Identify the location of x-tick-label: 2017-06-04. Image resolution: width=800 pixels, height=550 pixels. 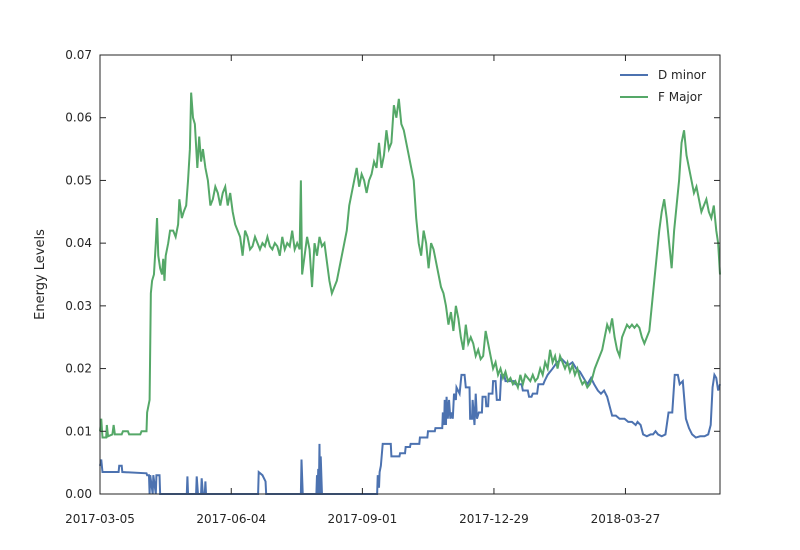
(231, 519).